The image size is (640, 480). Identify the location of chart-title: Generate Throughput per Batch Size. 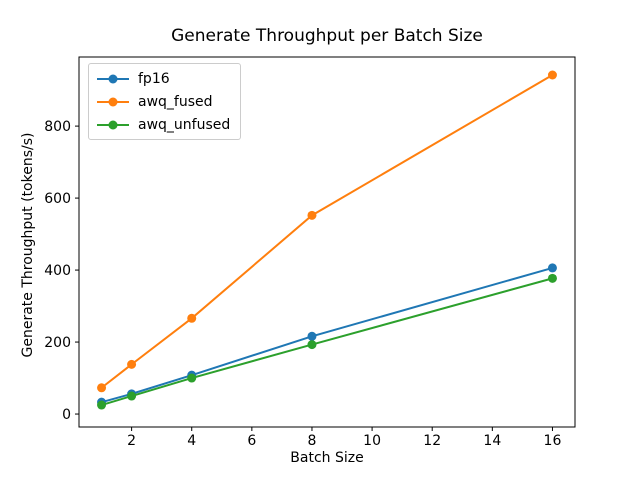
(327, 36).